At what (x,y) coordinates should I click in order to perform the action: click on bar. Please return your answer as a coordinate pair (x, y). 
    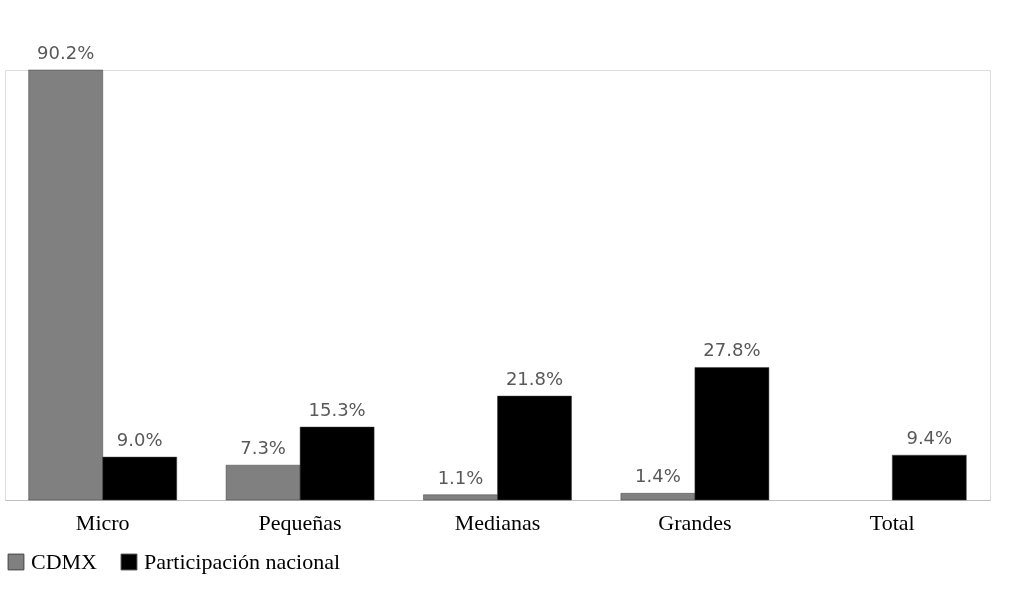
    Looking at the image, I should click on (929, 477).